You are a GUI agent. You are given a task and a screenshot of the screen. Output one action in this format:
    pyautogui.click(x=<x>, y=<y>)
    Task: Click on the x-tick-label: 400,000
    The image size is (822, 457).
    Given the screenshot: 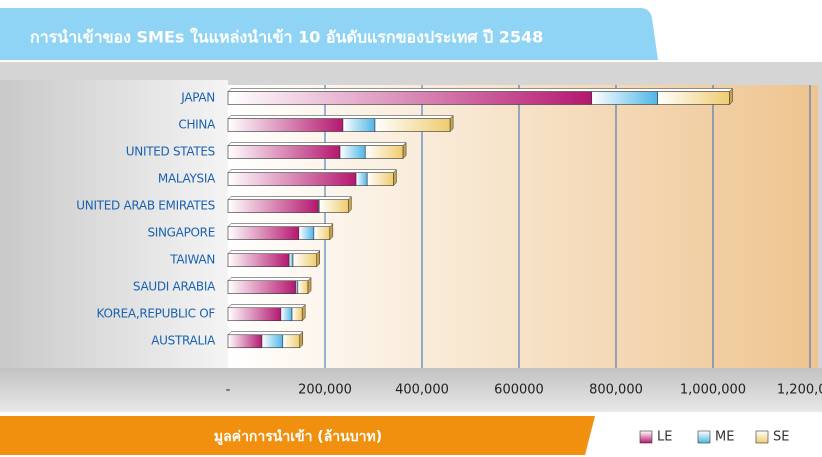 What is the action you would take?
    pyautogui.click(x=422, y=390)
    